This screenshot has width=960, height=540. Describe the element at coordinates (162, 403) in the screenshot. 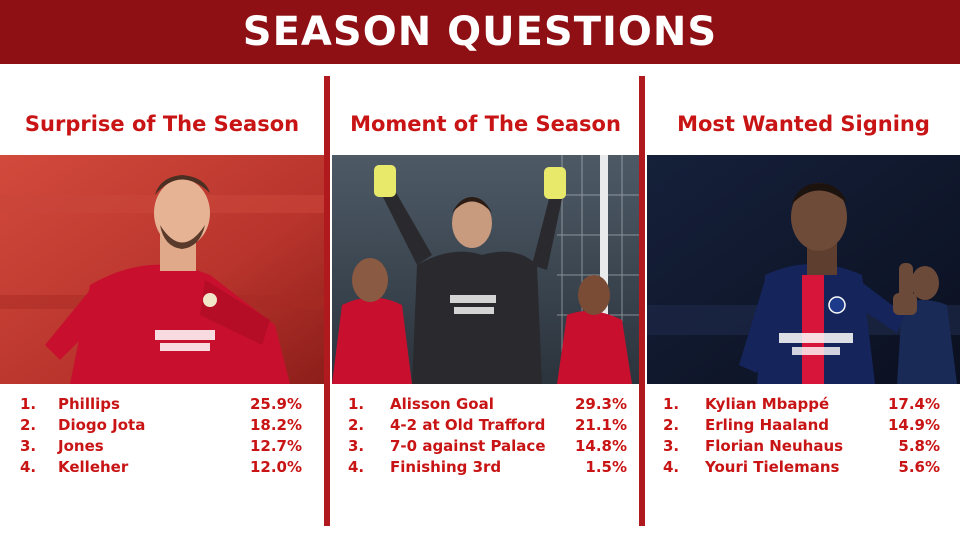

I see `list-item: 1. Phillips 25.9%` at that location.